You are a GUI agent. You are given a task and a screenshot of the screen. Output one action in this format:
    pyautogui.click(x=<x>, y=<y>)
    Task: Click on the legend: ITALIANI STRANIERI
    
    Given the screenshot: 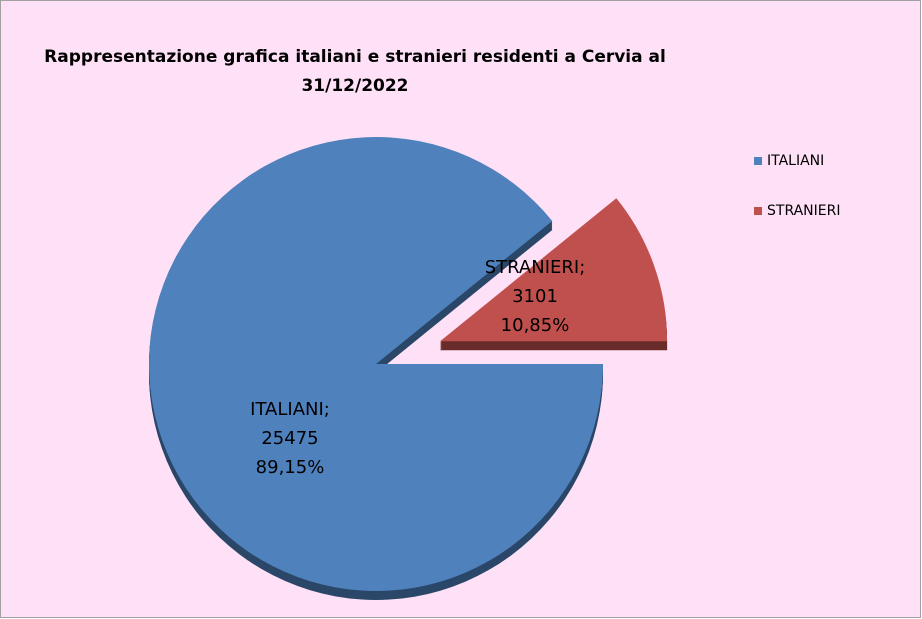 What is the action you would take?
    pyautogui.click(x=797, y=186)
    